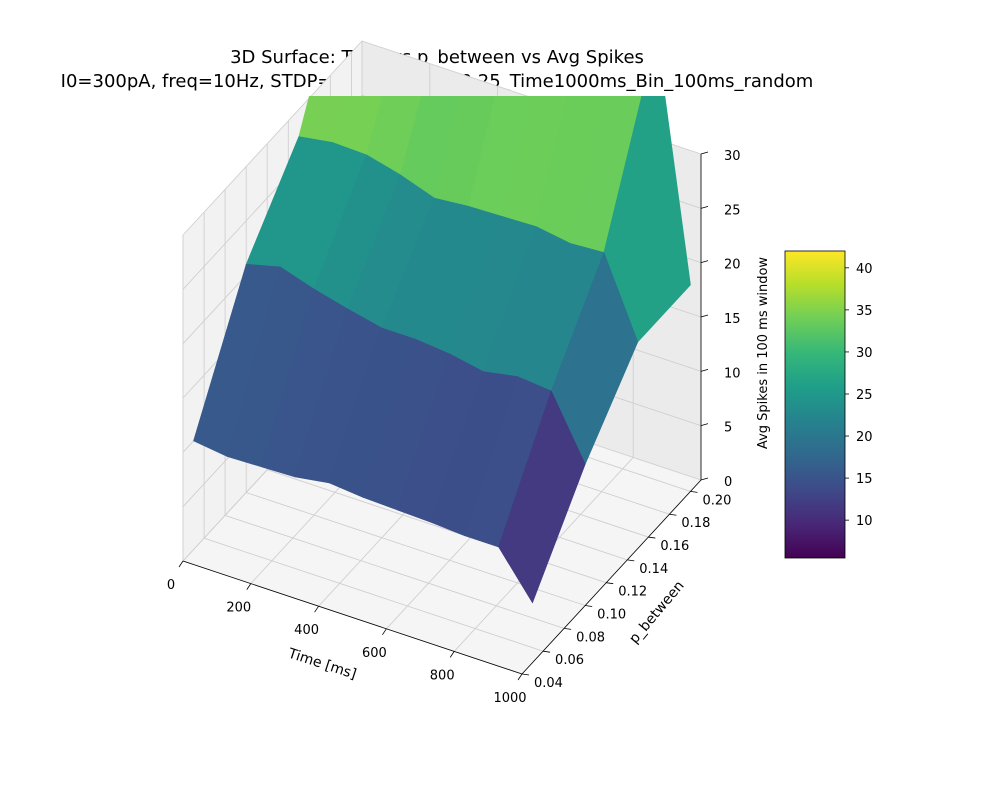  What do you see at coordinates (352, 617) in the screenshot?
I see `x-axis-line` at bounding box center [352, 617].